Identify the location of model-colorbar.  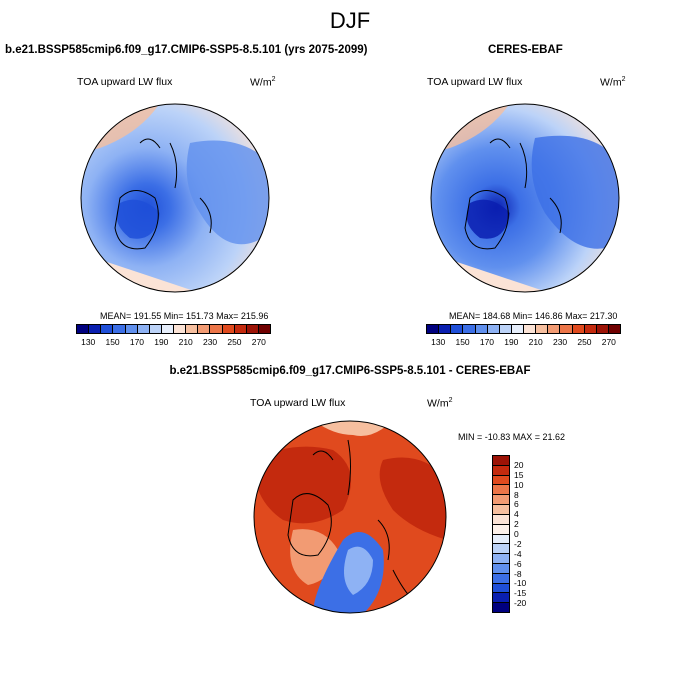
(173, 329).